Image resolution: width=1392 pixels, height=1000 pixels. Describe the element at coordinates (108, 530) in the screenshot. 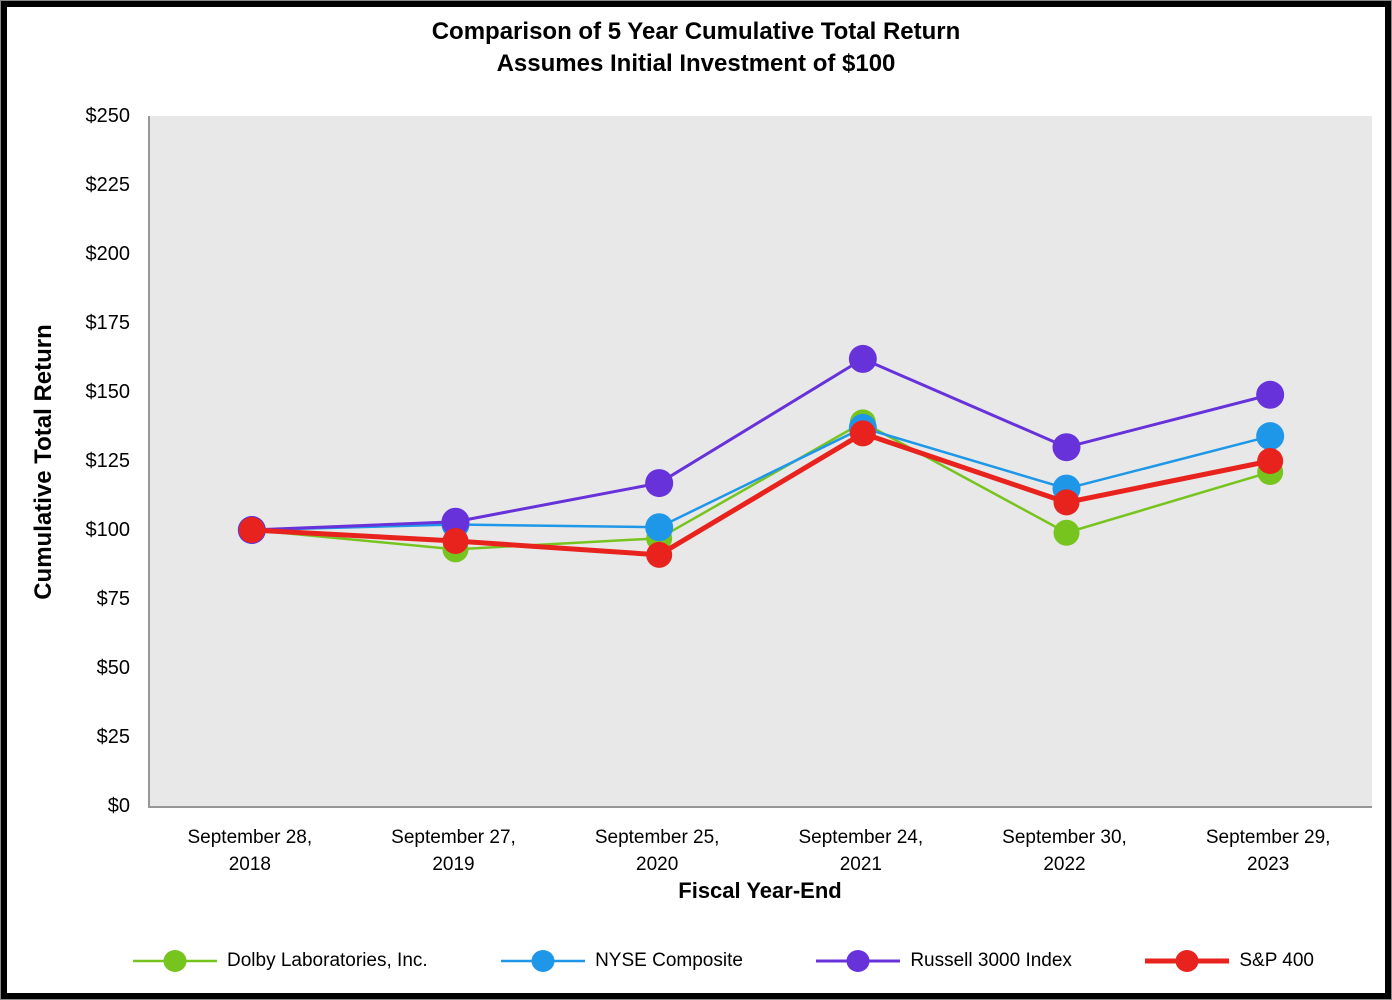

I see `y-tick-label: $100` at that location.